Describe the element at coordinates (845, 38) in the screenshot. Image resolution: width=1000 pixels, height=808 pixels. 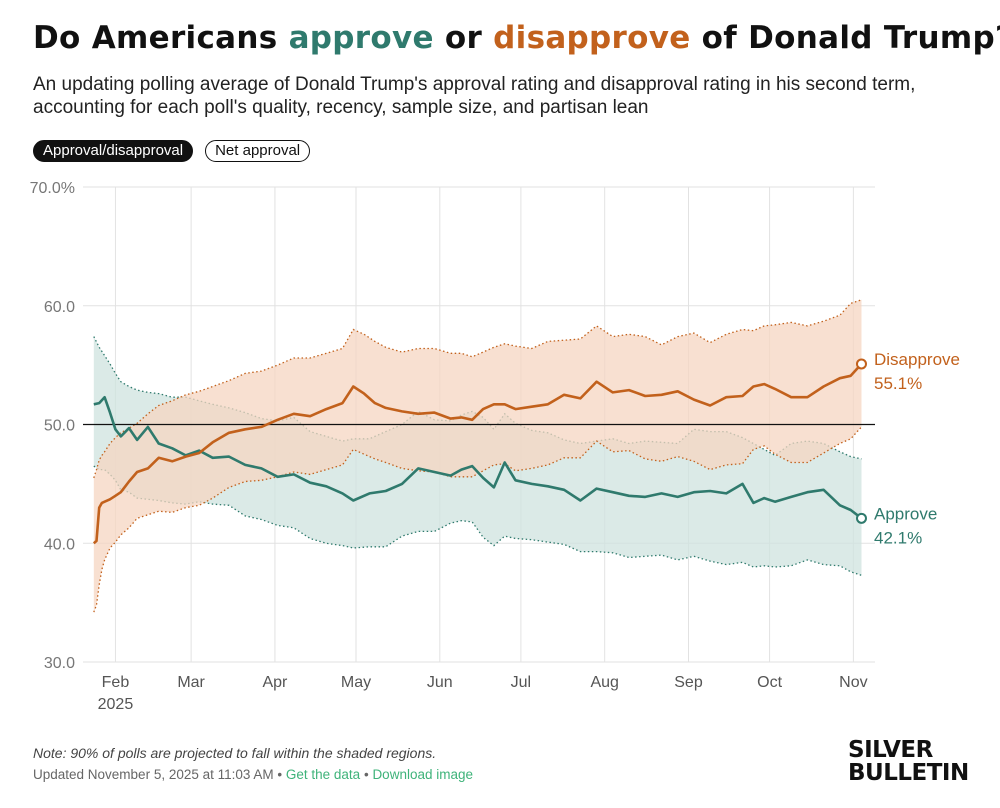
I see `title-part2: of Donald Trump?` at that location.